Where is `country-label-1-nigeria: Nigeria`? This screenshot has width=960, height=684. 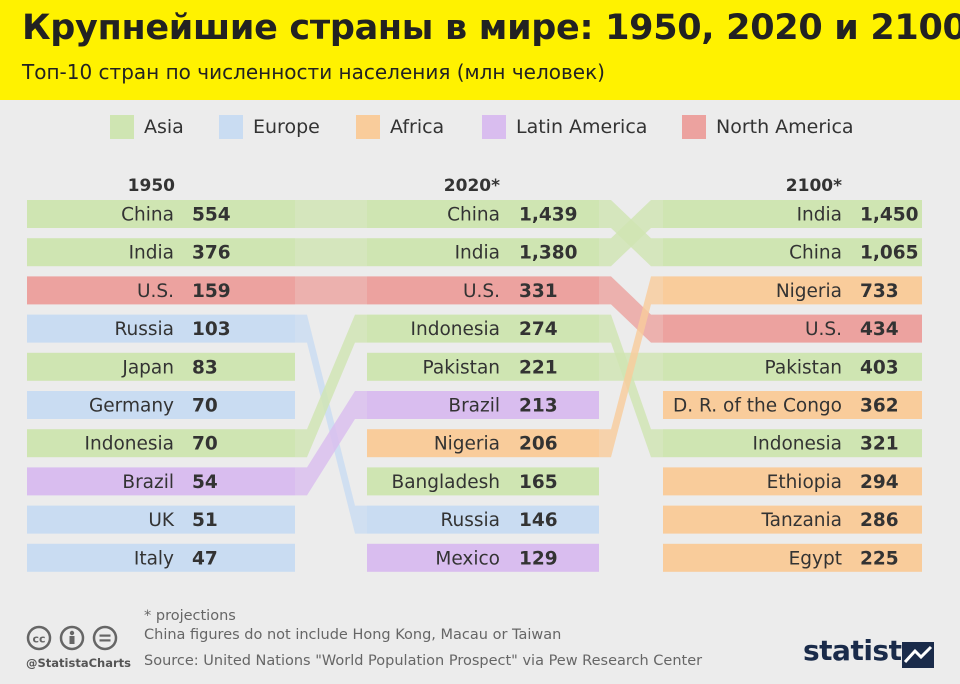
country-label-1-nigeria: Nigeria is located at coordinates (467, 444).